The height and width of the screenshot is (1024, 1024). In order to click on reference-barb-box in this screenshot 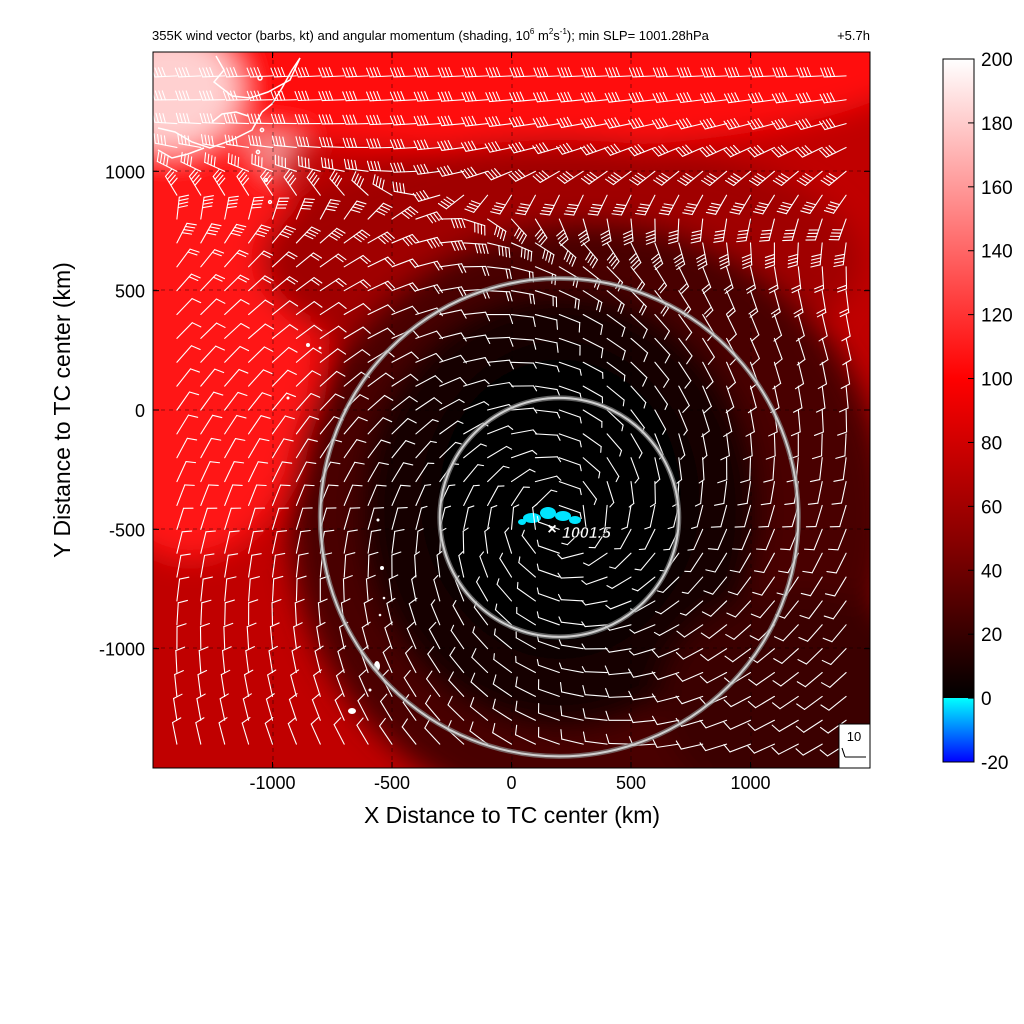, I will do `click(854, 745)`.